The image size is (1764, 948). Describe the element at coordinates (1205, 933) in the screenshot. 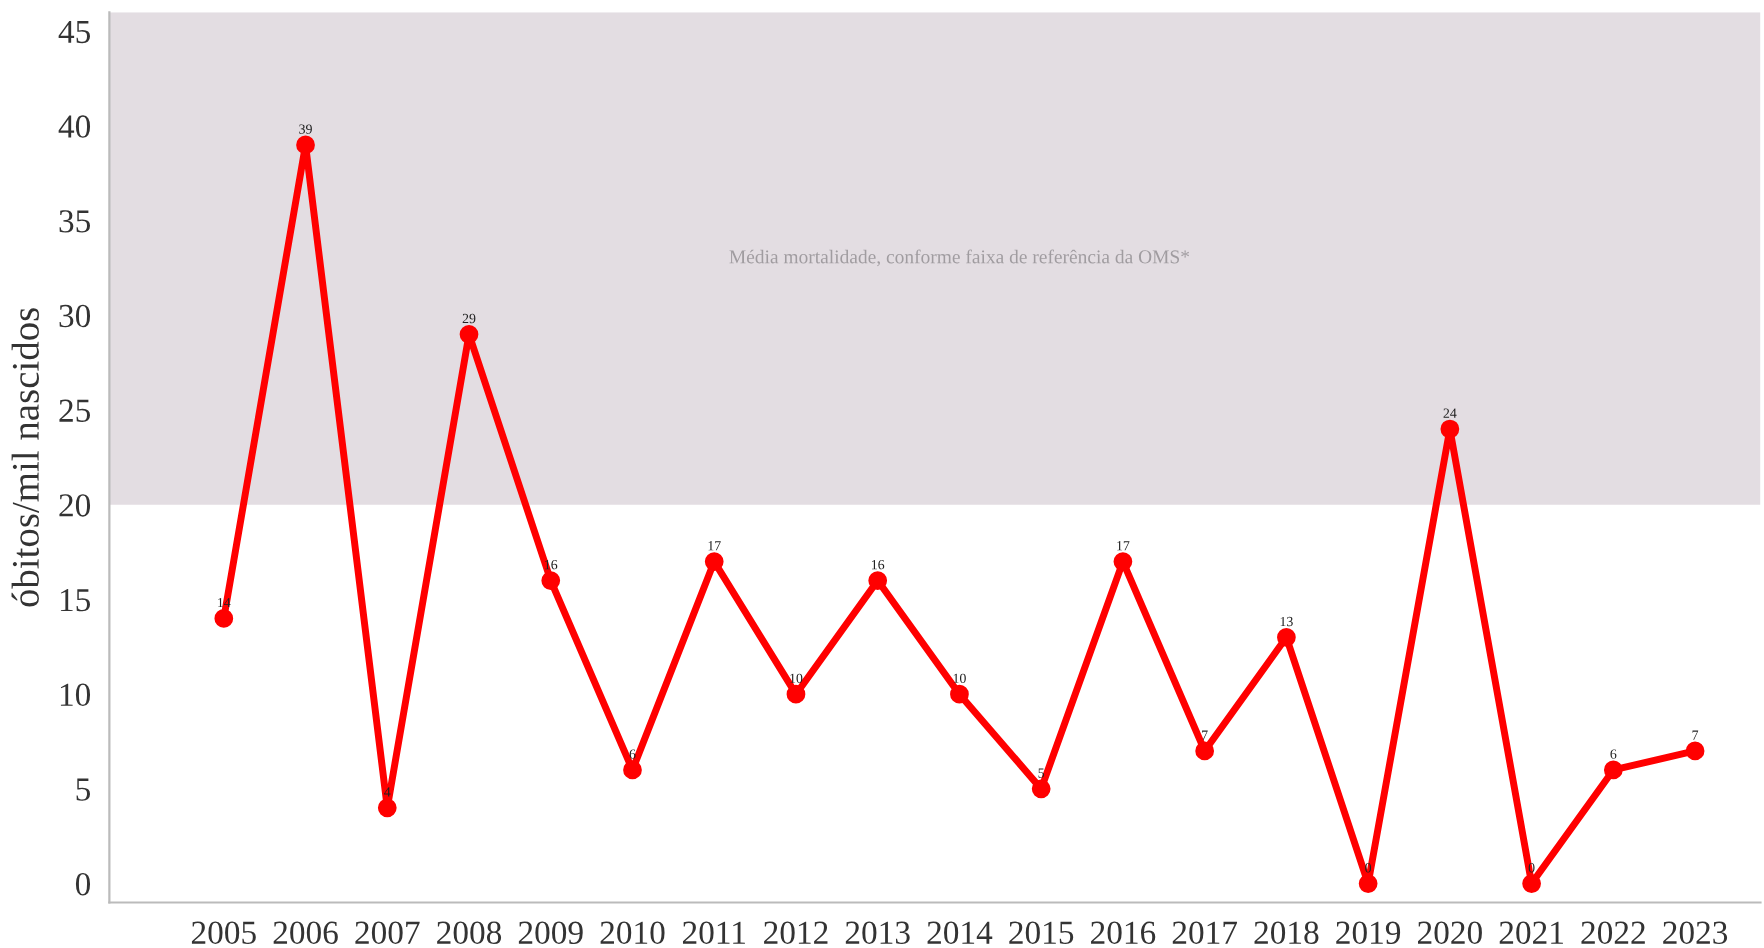

I see `x-tick-label: 2017` at that location.